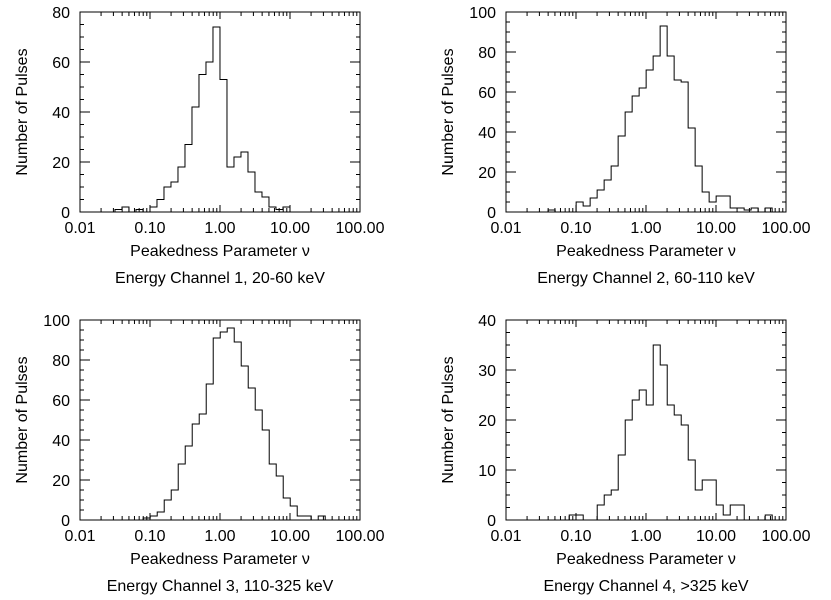 Image resolution: width=831 pixels, height=600 pixels. I want to click on histogram-outline, so click(670, 432).